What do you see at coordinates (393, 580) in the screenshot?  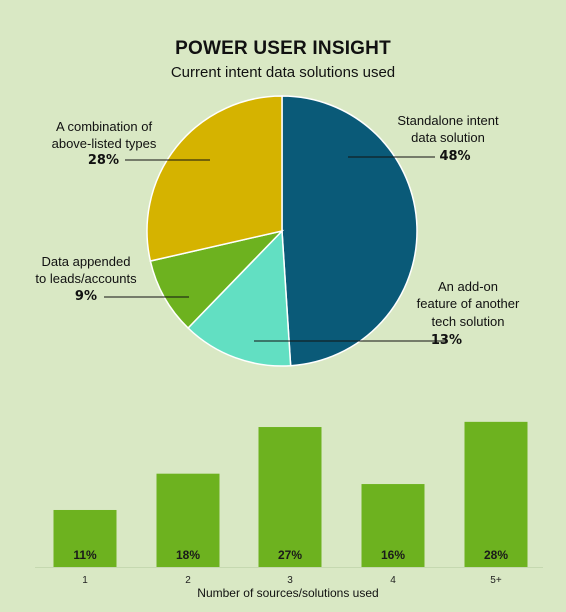 I see `x-tick-label: 4` at bounding box center [393, 580].